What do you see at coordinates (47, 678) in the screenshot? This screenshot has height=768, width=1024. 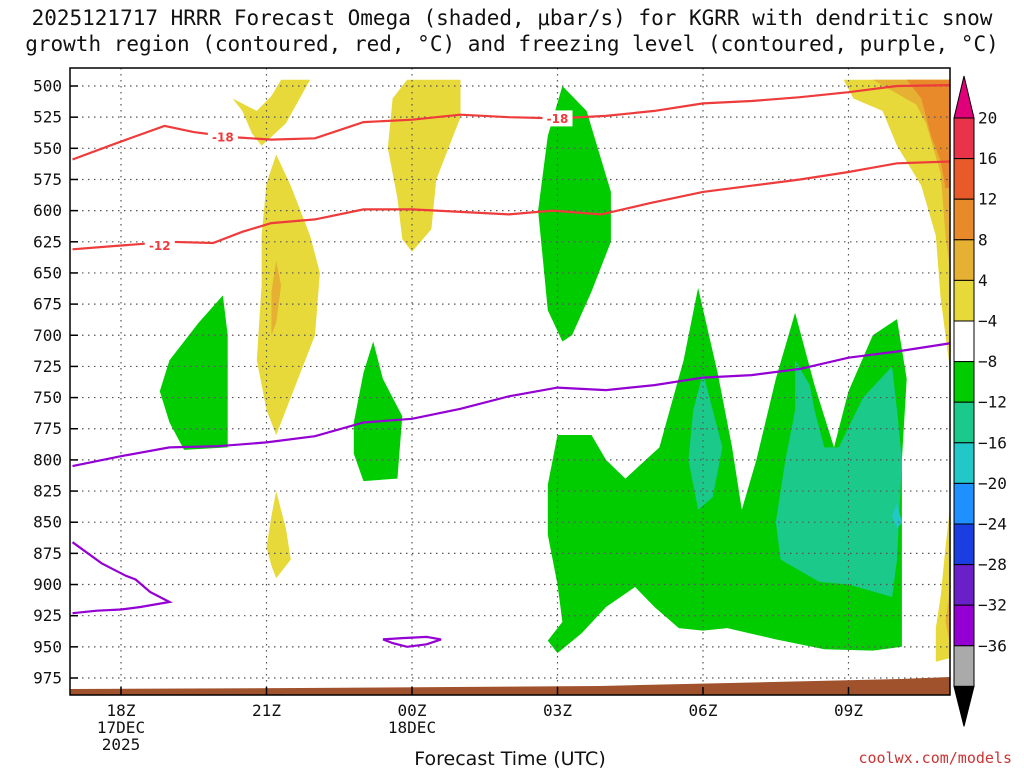 I see `y-tick-label: 975` at bounding box center [47, 678].